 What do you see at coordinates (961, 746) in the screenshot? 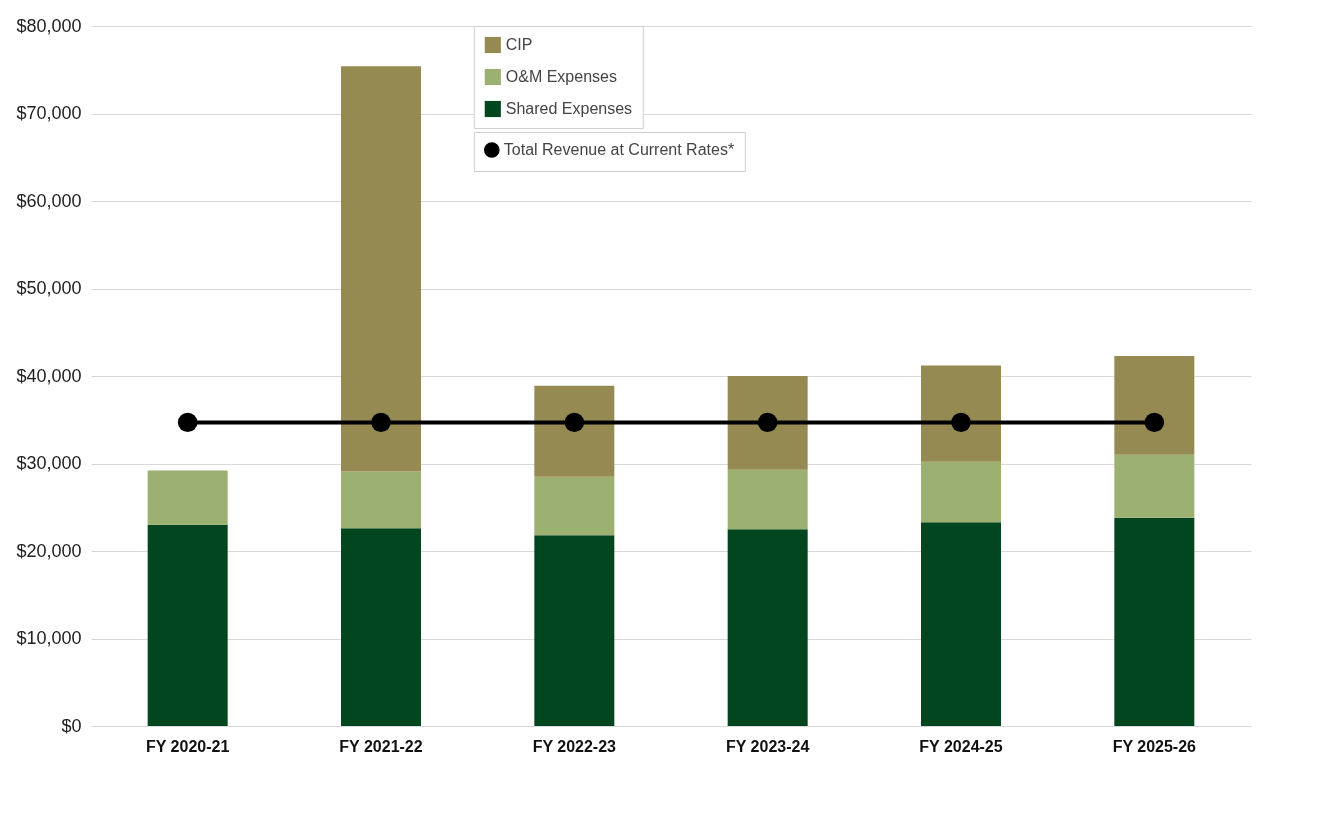
I see `x-tick-label: FY 2024-25` at bounding box center [961, 746].